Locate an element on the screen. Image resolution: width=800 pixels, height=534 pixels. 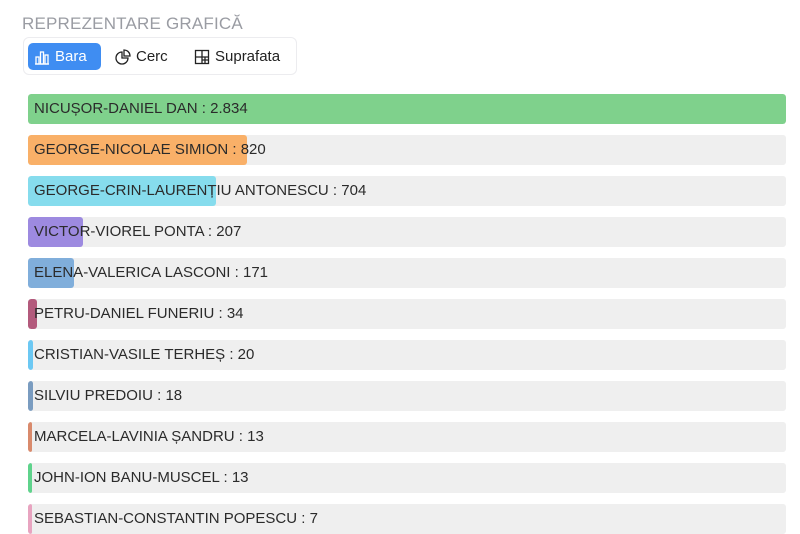
bar-label: MARCELA-LAVINIA ȘANDRU : 13 is located at coordinates (149, 436).